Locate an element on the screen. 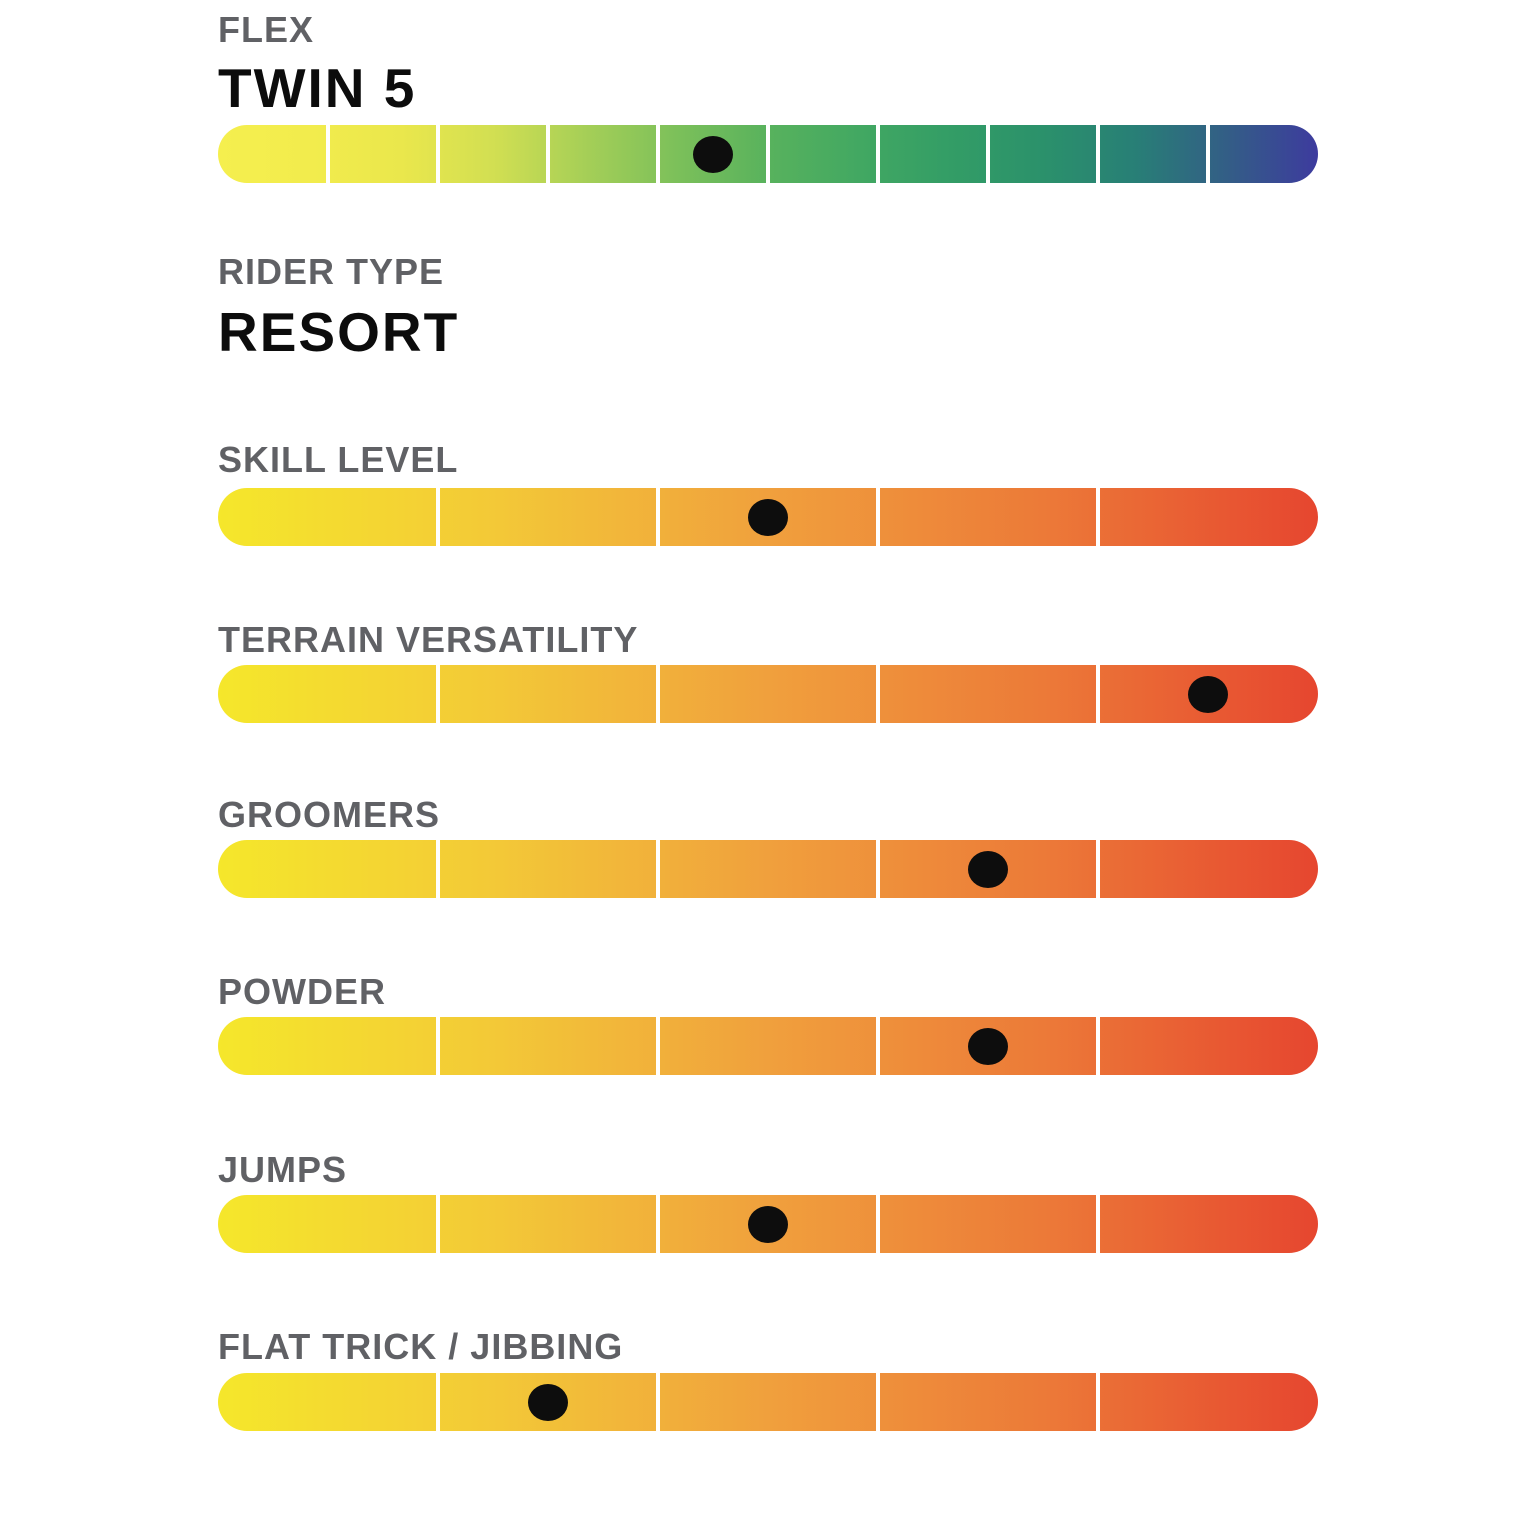 The width and height of the screenshot is (1534, 1534). rating-dot-skill-level is located at coordinates (768, 517).